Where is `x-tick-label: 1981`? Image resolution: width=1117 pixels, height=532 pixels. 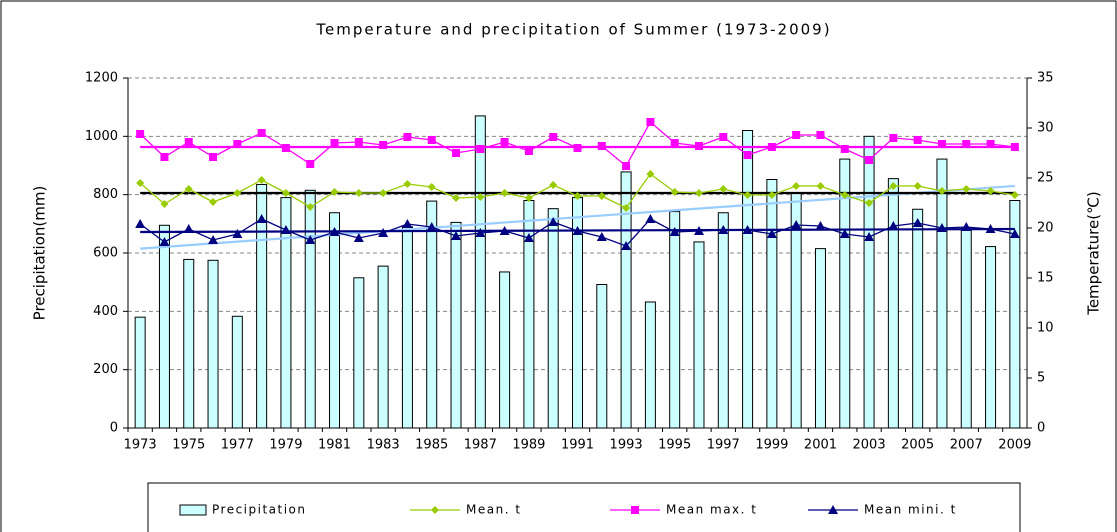 x-tick-label: 1981 is located at coordinates (334, 445).